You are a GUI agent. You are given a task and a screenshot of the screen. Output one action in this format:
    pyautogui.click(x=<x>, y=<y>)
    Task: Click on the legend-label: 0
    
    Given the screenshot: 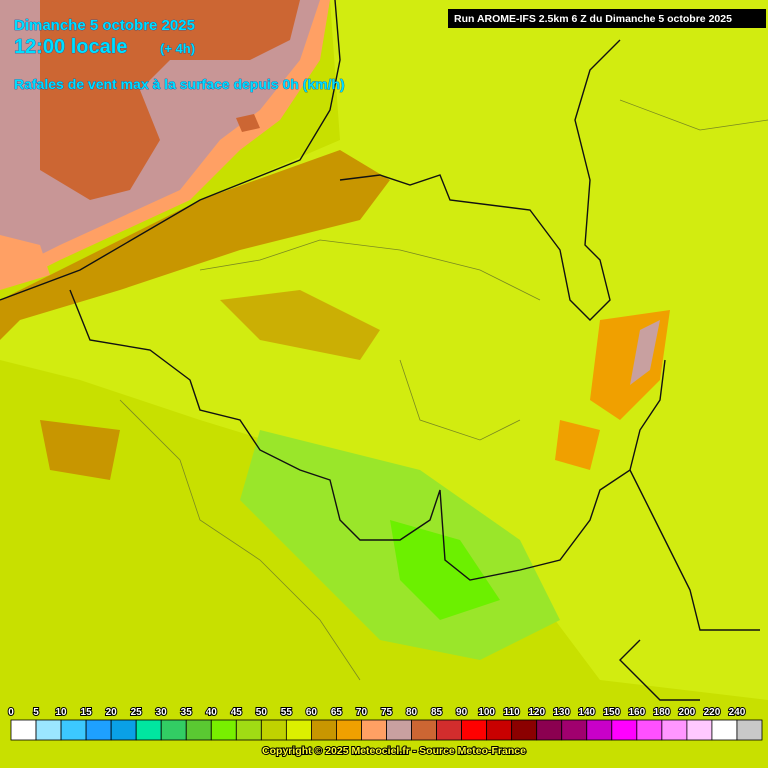 What is the action you would take?
    pyautogui.click(x=11, y=712)
    